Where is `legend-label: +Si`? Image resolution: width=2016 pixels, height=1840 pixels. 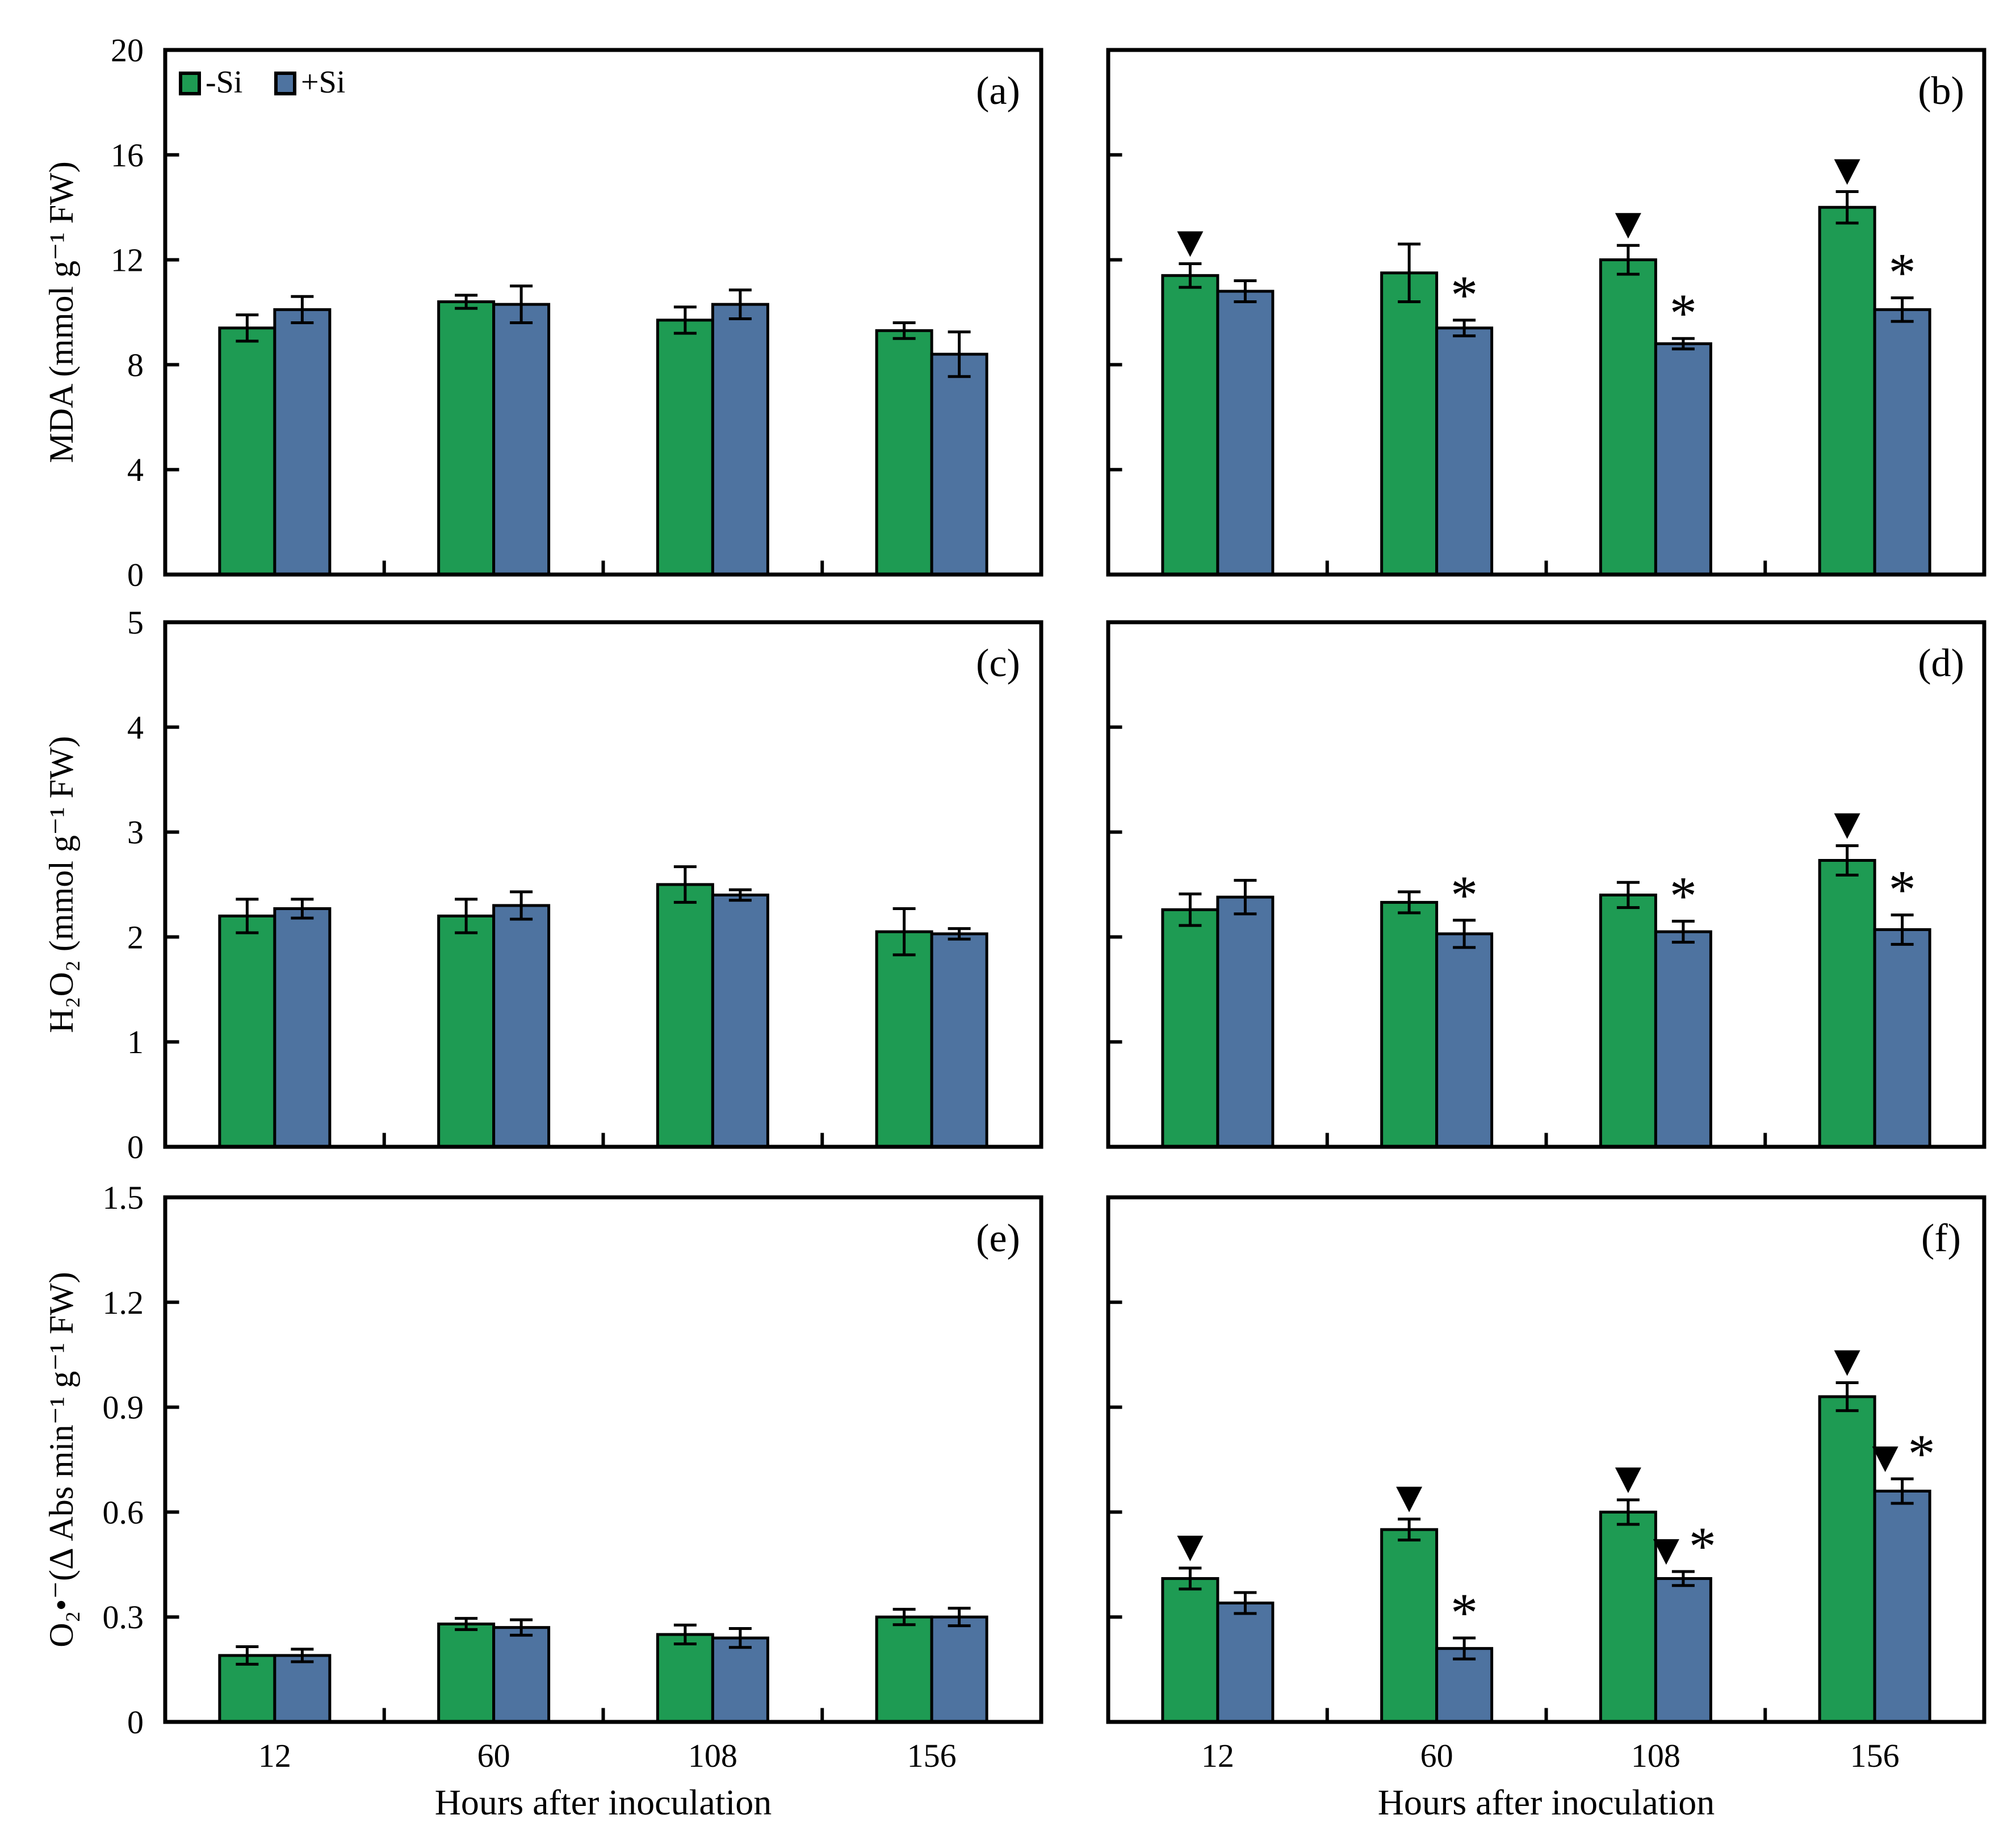 legend-label: +Si is located at coordinates (323, 83).